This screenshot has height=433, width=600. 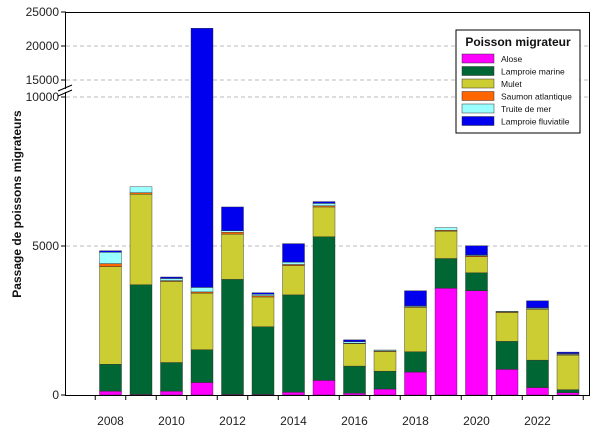 I want to click on x-tick-label: 2010, so click(x=171, y=421).